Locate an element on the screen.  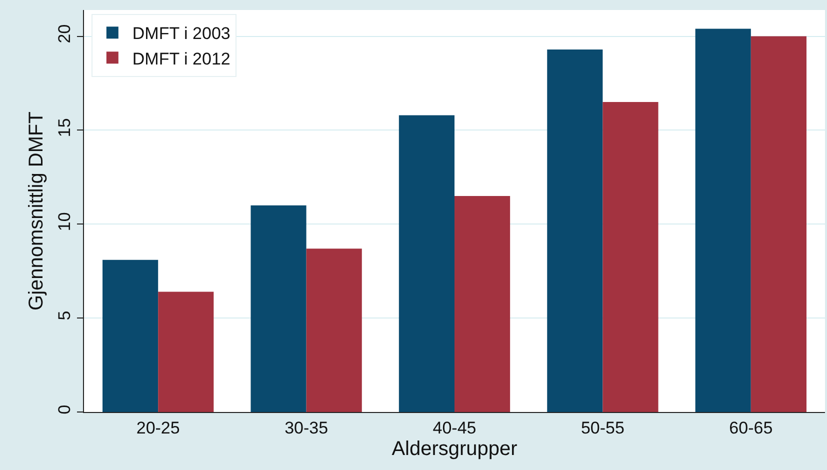
x-tick-label: 60-65 is located at coordinates (751, 428).